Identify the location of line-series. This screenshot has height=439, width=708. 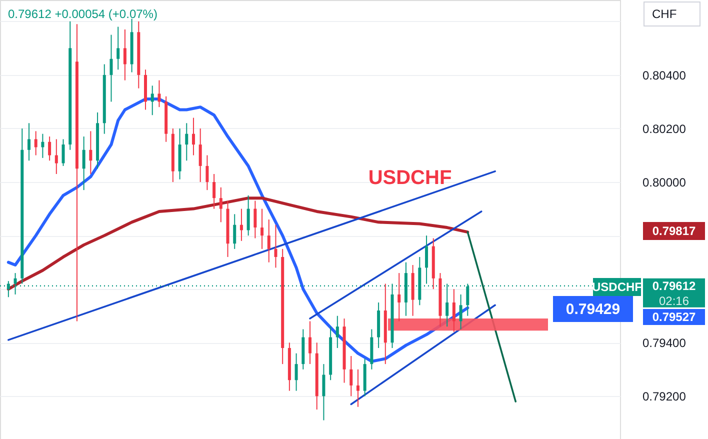
(238, 243).